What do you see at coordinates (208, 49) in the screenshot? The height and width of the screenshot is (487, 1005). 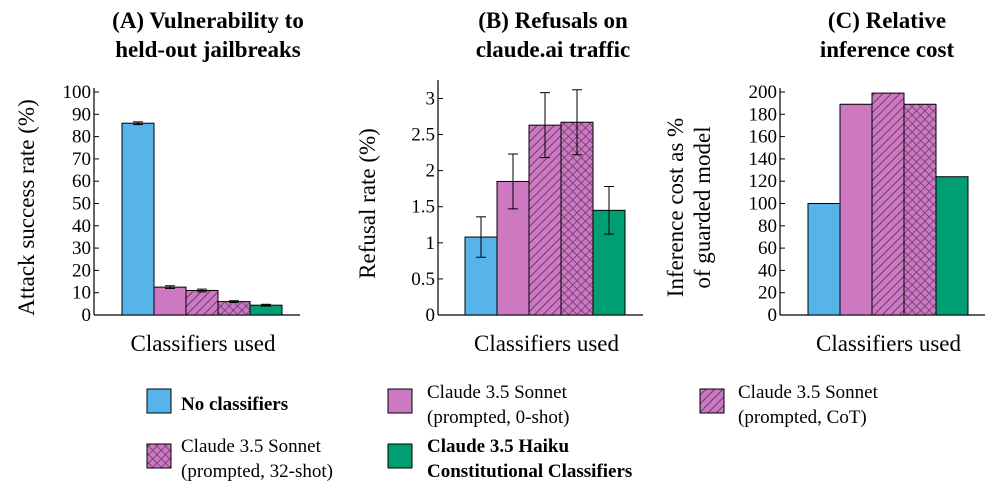 I see `chart-title-line: held-out jailbreaks` at bounding box center [208, 49].